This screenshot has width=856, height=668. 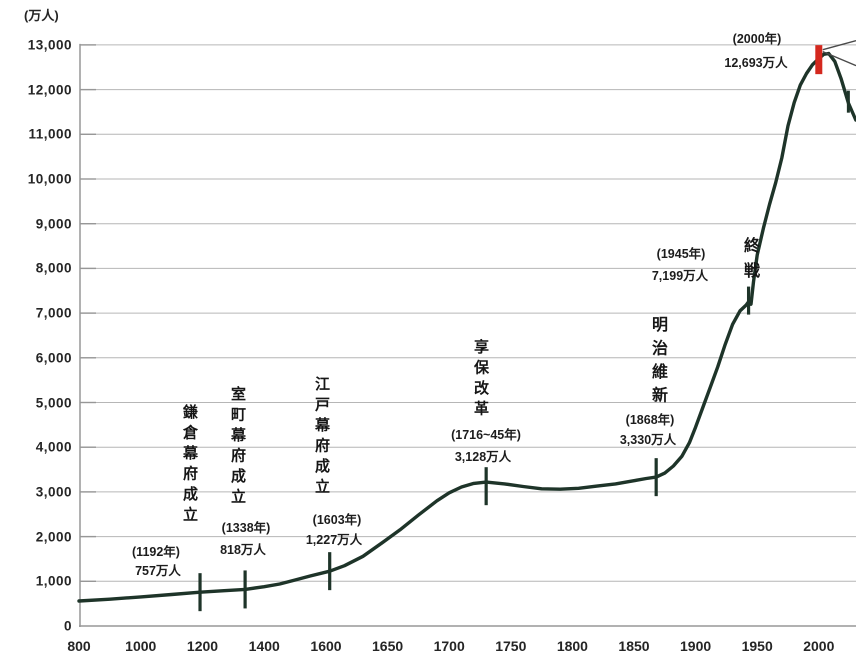 I want to click on annotation-shusen-value: 7,199万人, so click(x=680, y=276).